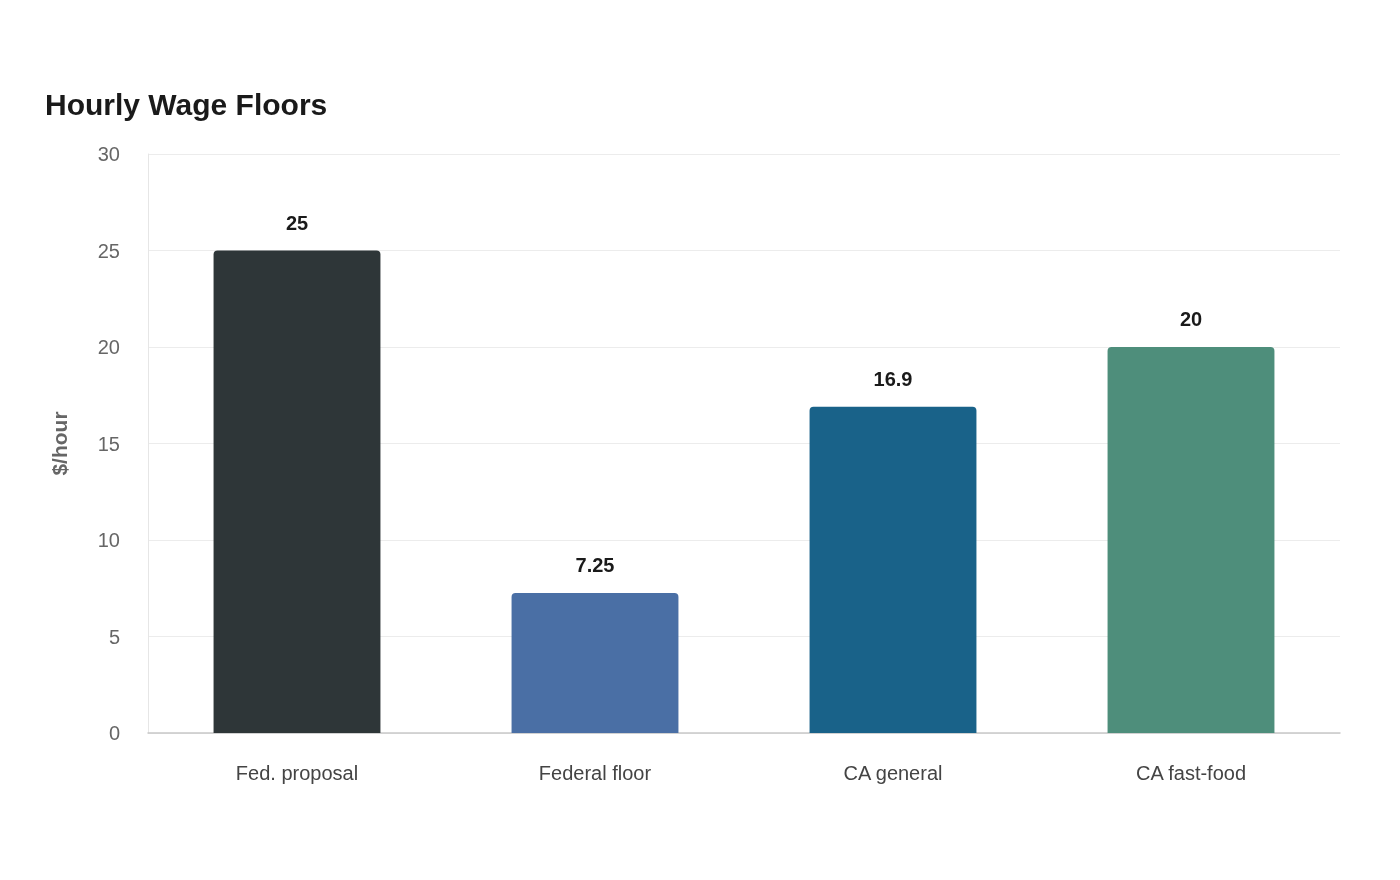 The height and width of the screenshot is (880, 1400). Describe the element at coordinates (1191, 773) in the screenshot. I see `x-tick-label: CA fast-food` at that location.